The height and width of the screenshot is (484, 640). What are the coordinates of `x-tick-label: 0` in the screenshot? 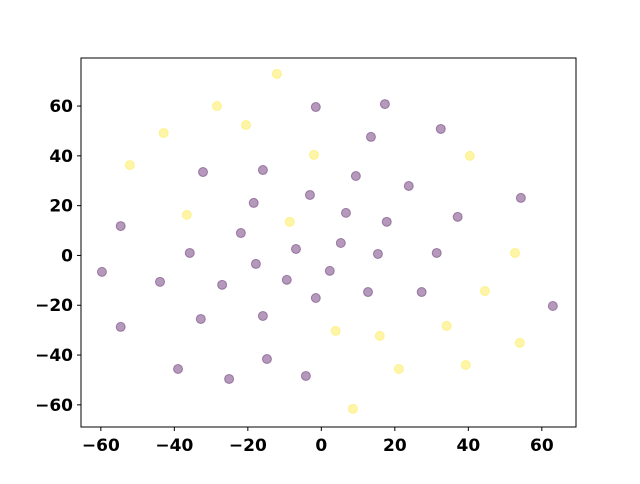 It's located at (321, 446).